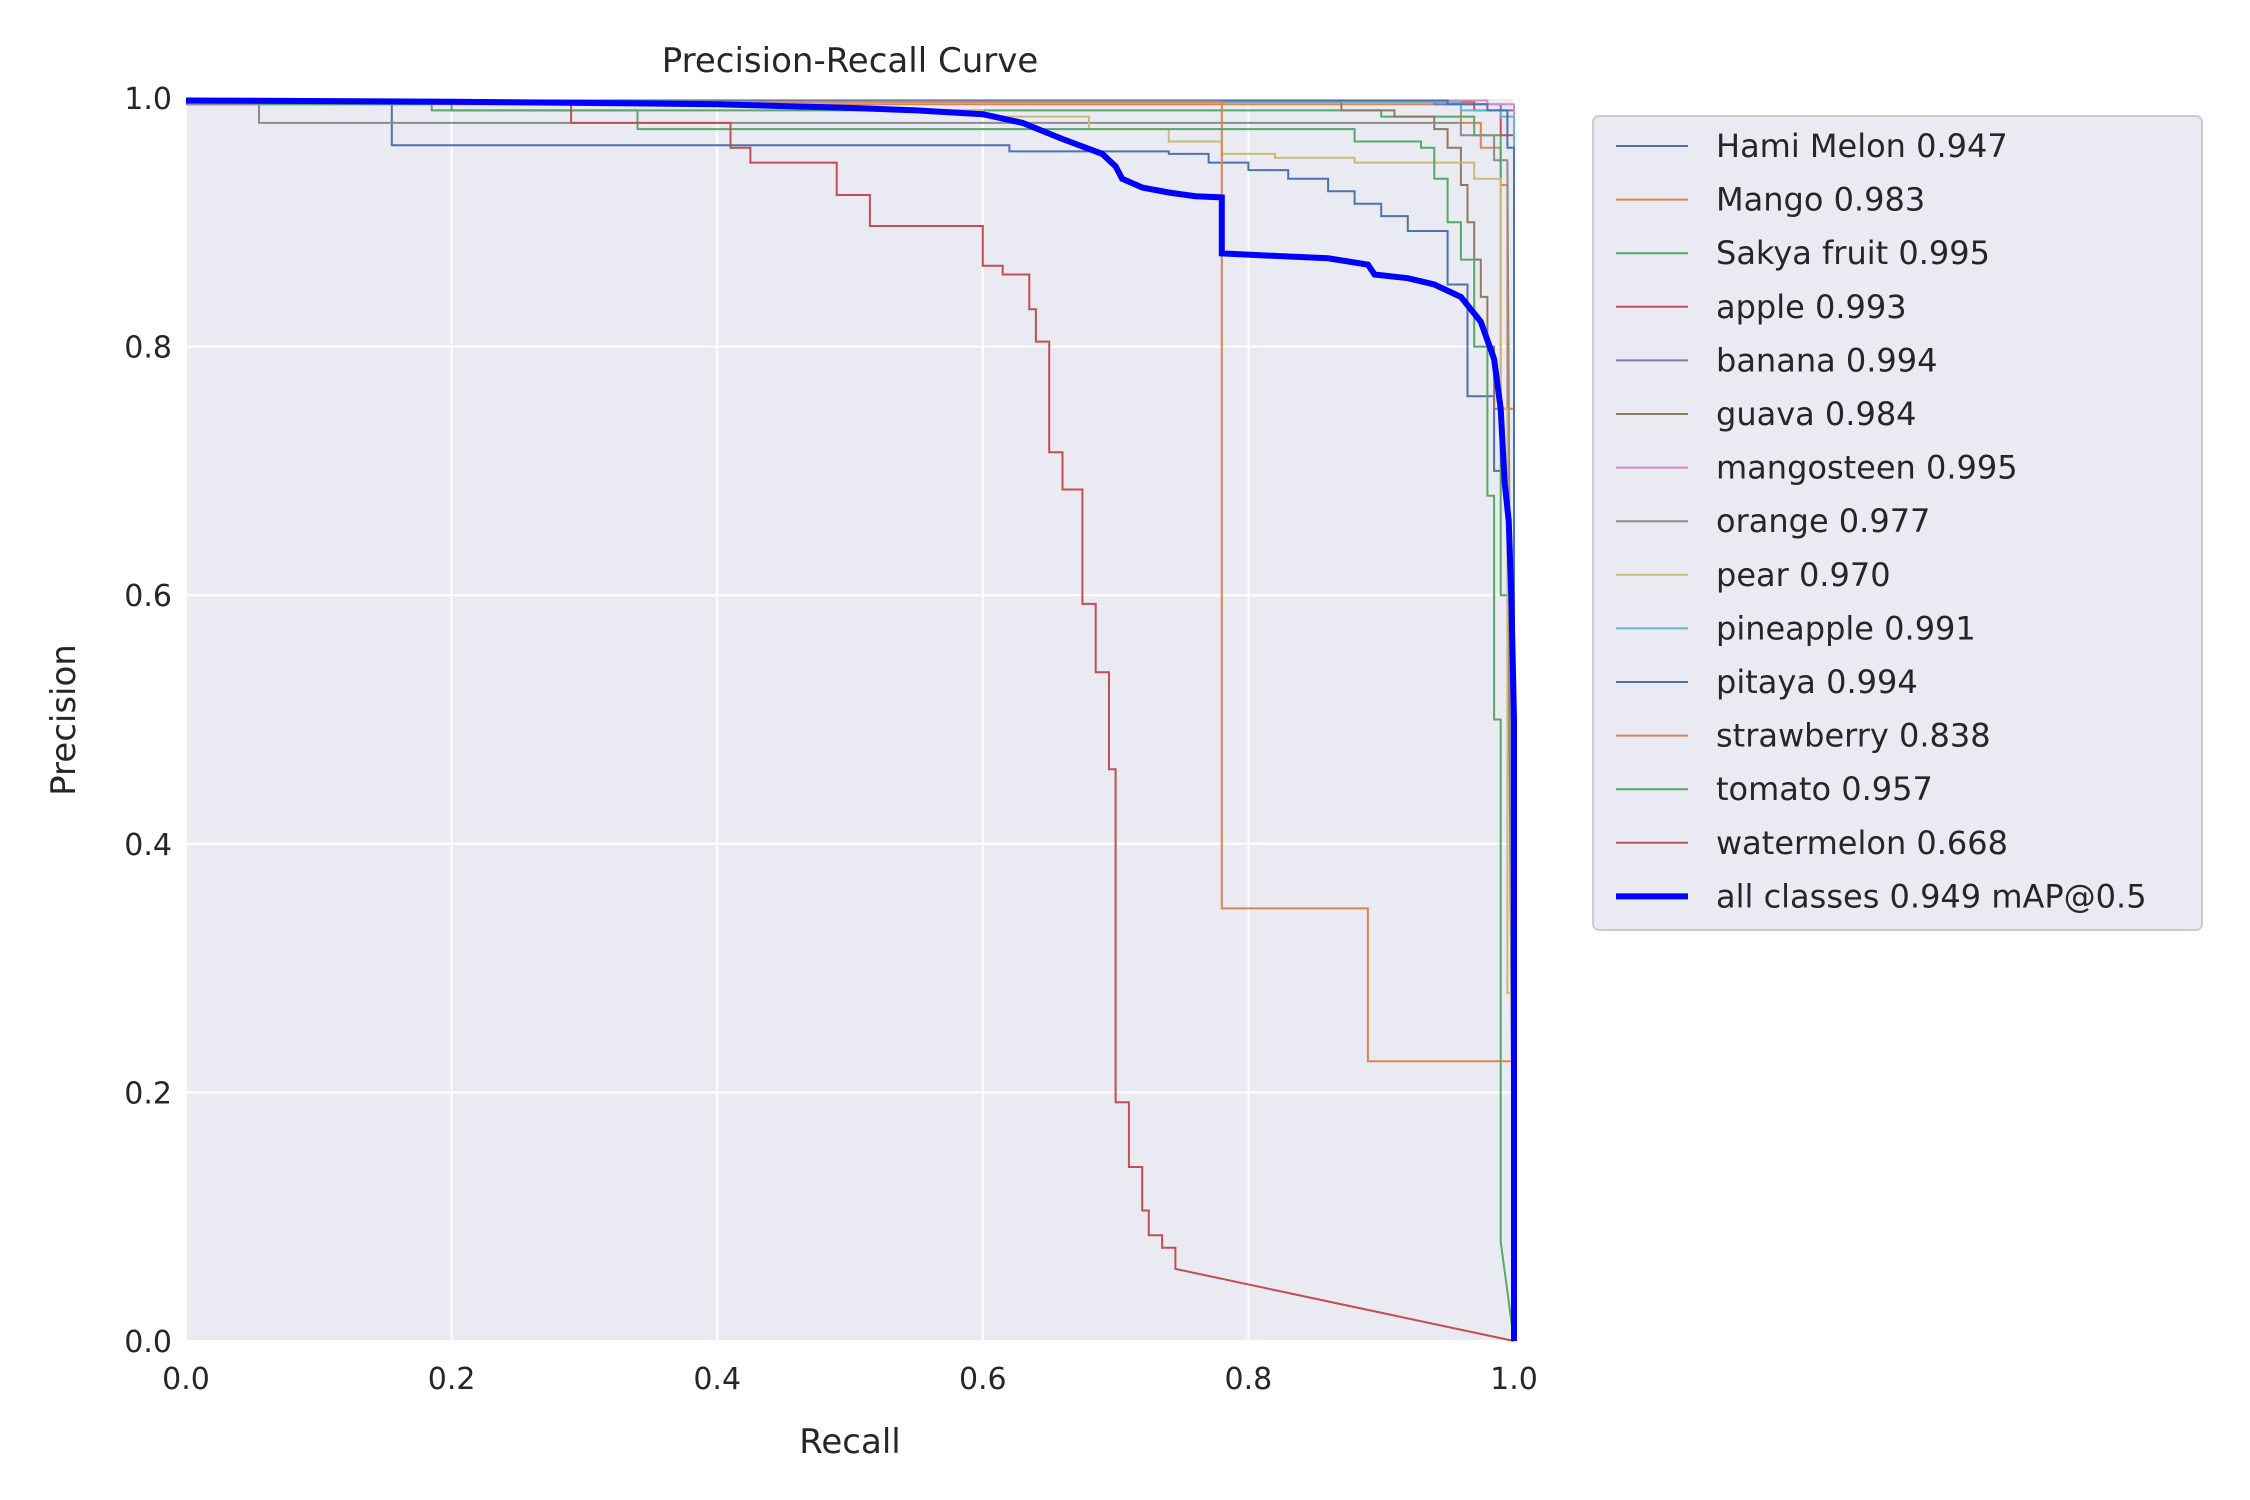 The height and width of the screenshot is (1500, 2250). Describe the element at coordinates (1826, 360) in the screenshot. I see `legend-label: banana 0.994` at that location.